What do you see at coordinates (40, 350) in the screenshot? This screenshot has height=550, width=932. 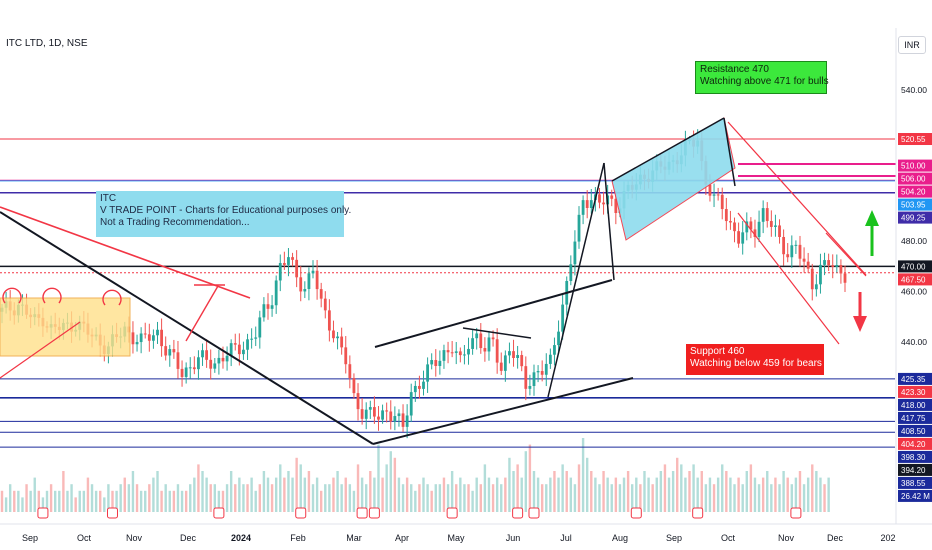 I see `range-inner-line` at bounding box center [40, 350].